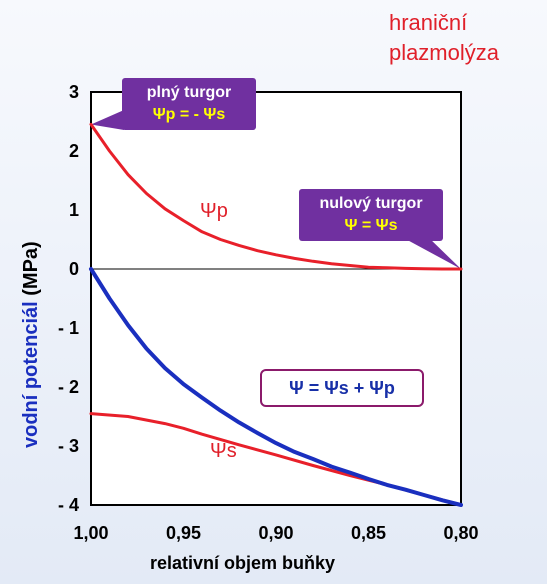 This screenshot has width=547, height=584. Describe the element at coordinates (74, 151) in the screenshot. I see `y-tick-label: 2` at that location.